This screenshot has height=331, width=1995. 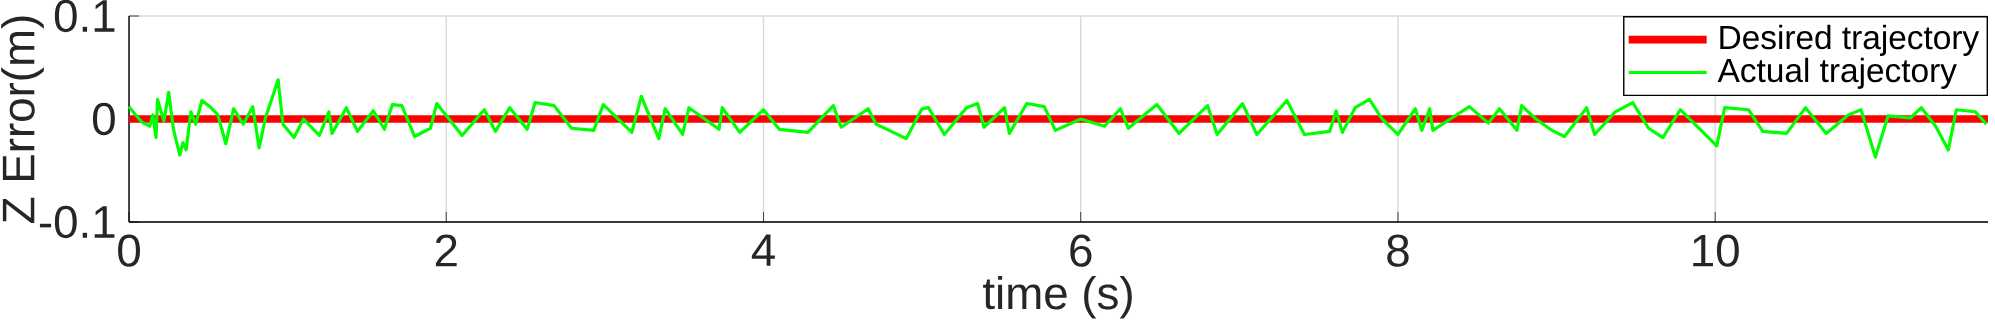 What do you see at coordinates (763, 250) in the screenshot?
I see `x-tick-label: 4` at bounding box center [763, 250].